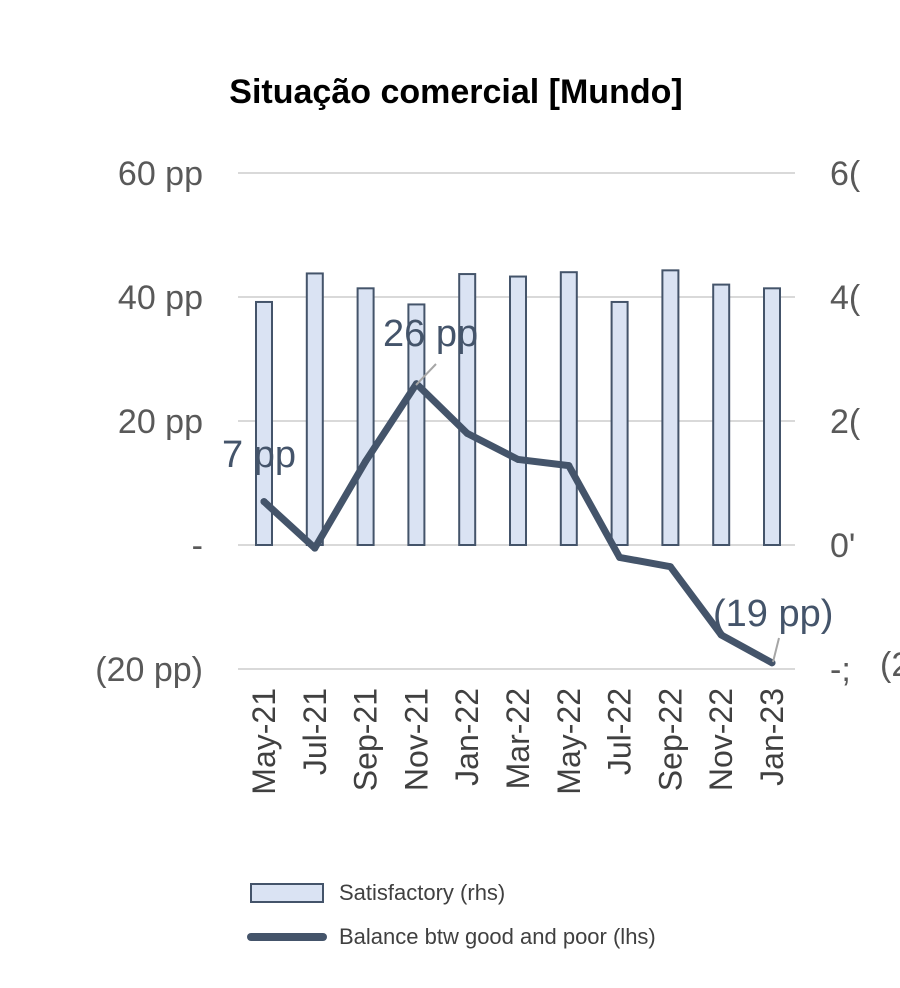 The image size is (900, 988). I want to click on data-label: 7 pp, so click(259, 455).